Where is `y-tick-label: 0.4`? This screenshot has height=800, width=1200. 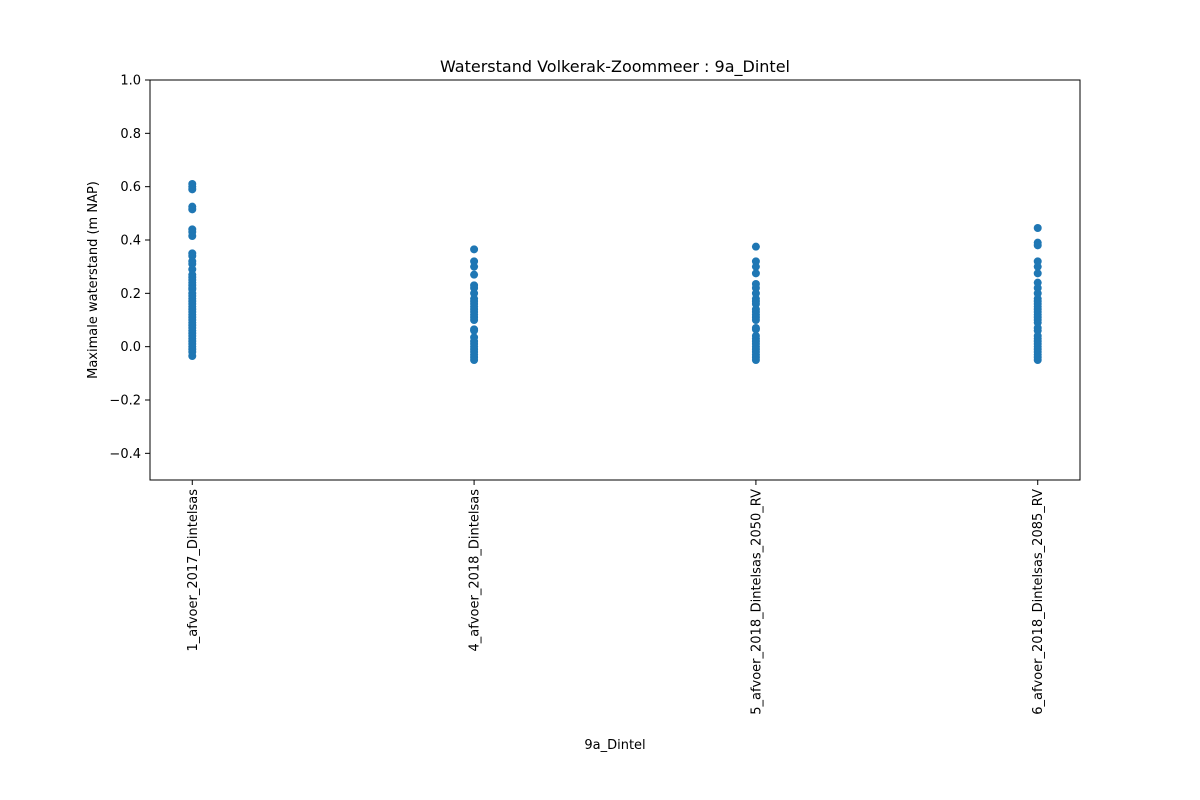
y-tick-label: 0.4 is located at coordinates (130, 241).